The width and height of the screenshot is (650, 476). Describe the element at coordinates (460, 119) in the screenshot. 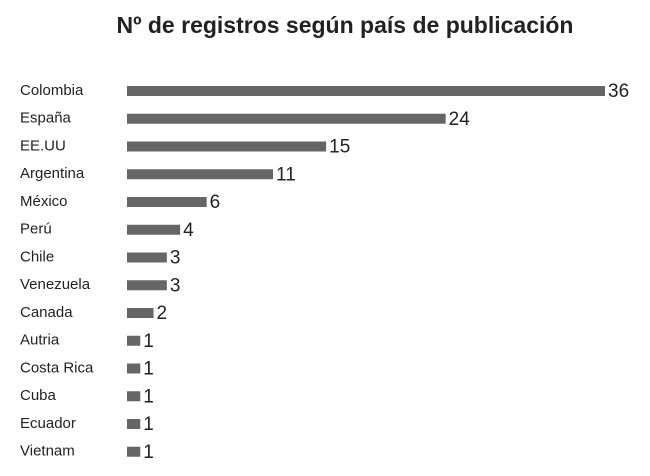

I see `value-label: 24` at that location.